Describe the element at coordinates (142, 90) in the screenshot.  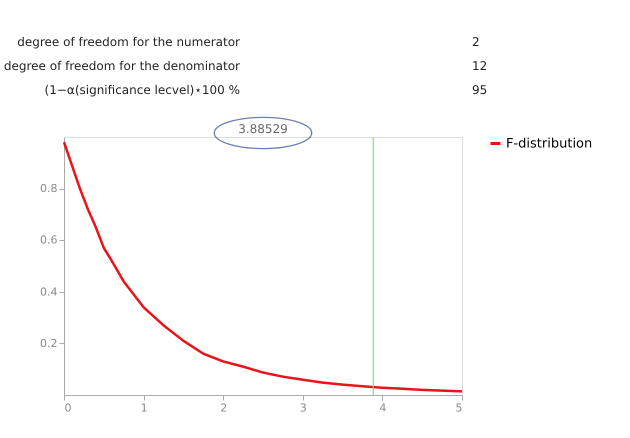
I see `text: (1−α(significance lecvel)⋆100 %` at that location.